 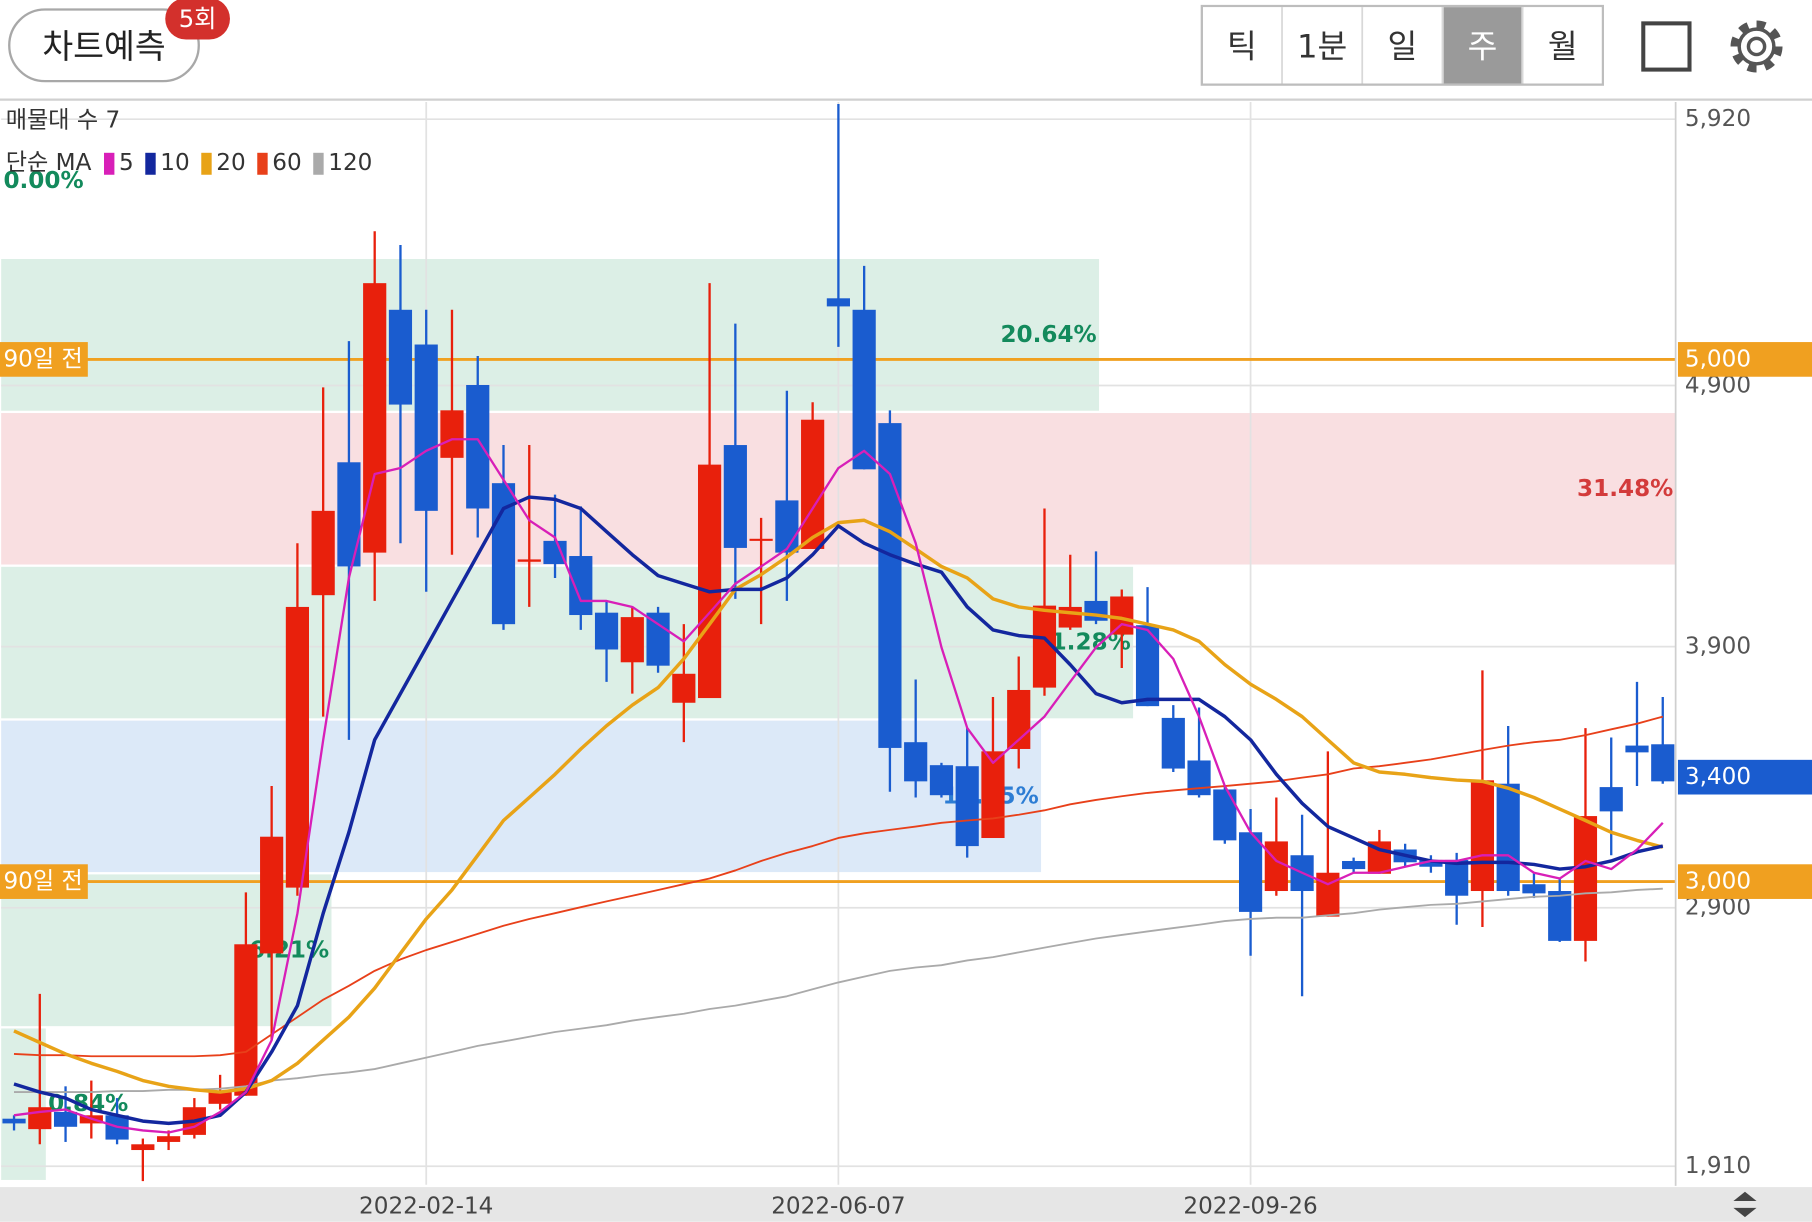 I want to click on period-label: 틱, so click(x=1242, y=46).